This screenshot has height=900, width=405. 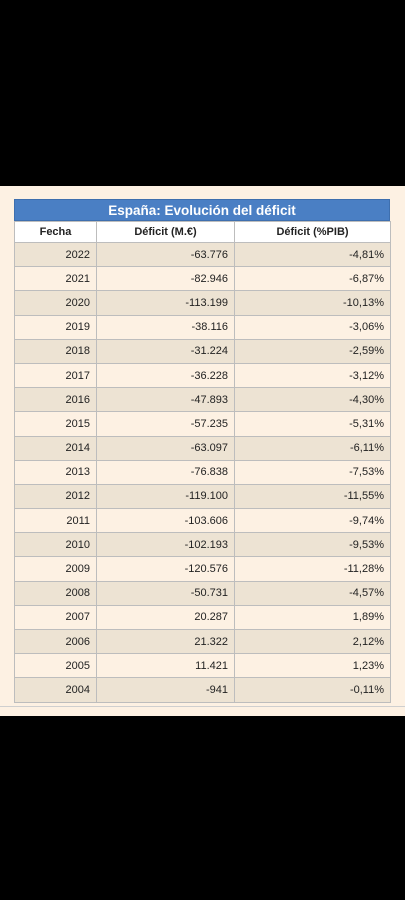 What do you see at coordinates (55, 327) in the screenshot?
I see `cell-fecha: 2019` at bounding box center [55, 327].